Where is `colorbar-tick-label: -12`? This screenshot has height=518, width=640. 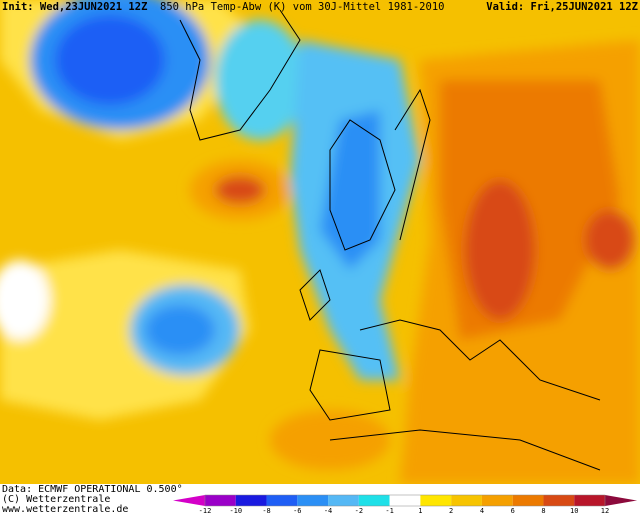
colorbar-tick-label: -12 is located at coordinates (205, 510).